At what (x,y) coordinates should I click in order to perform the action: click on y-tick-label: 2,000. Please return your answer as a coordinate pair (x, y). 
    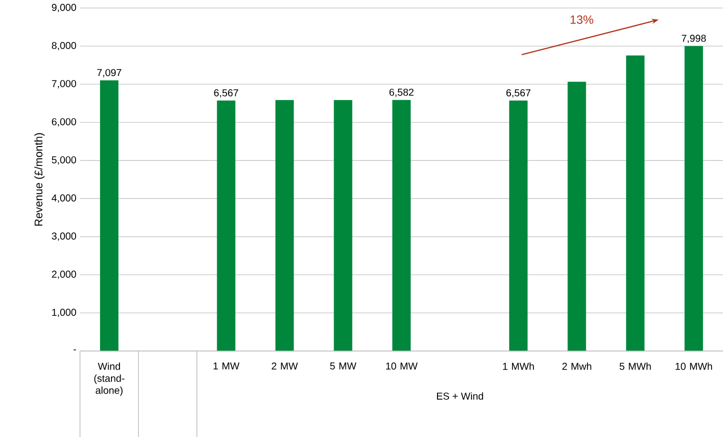
    Looking at the image, I should click on (64, 274).